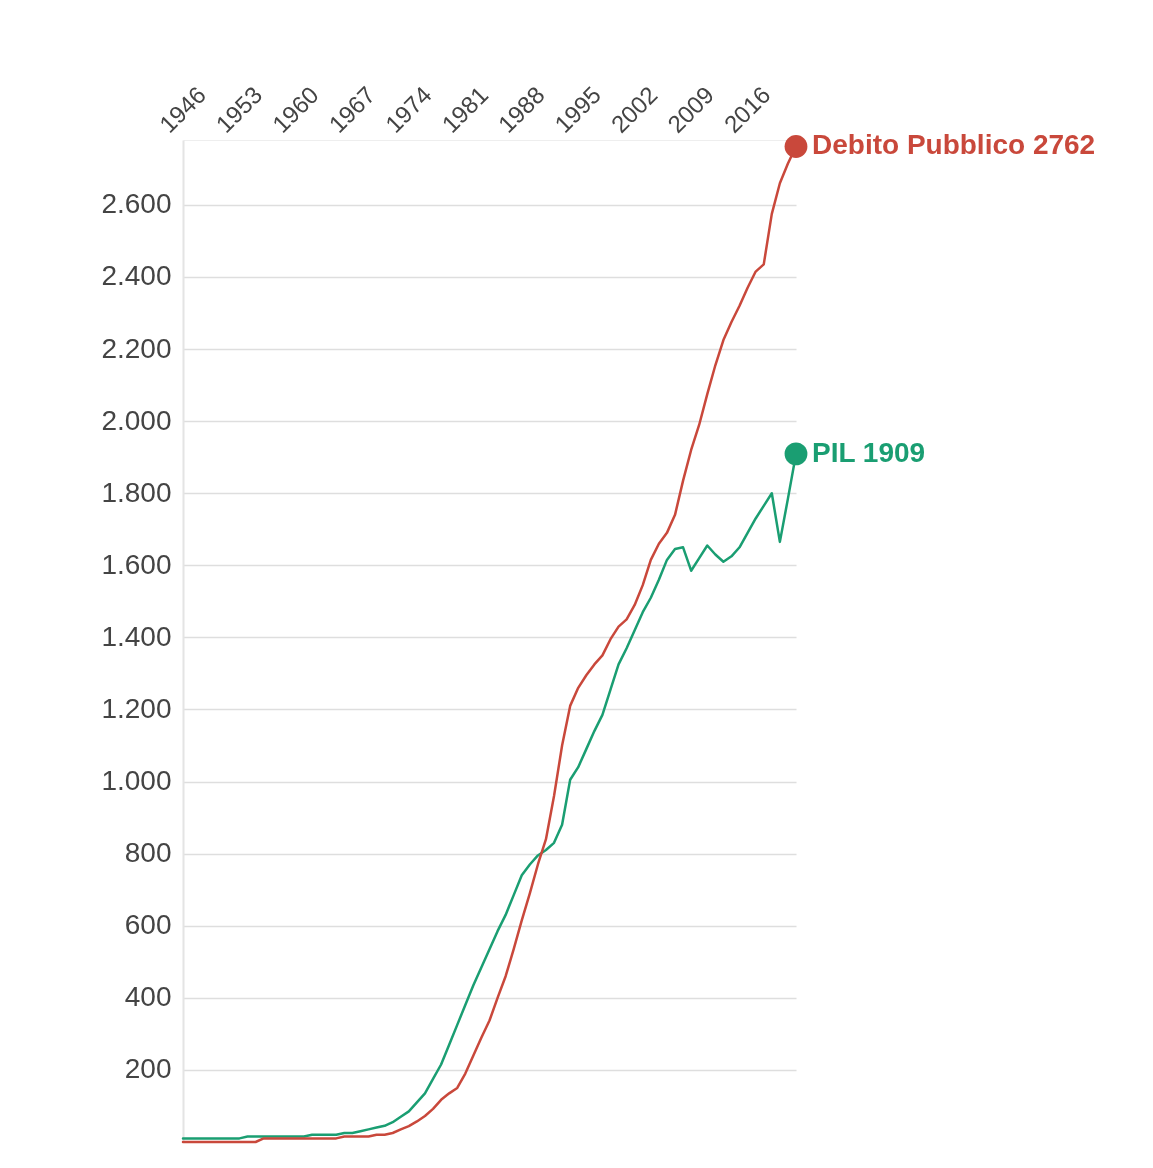  I want to click on y-tick-label: 1.800, so click(136, 492).